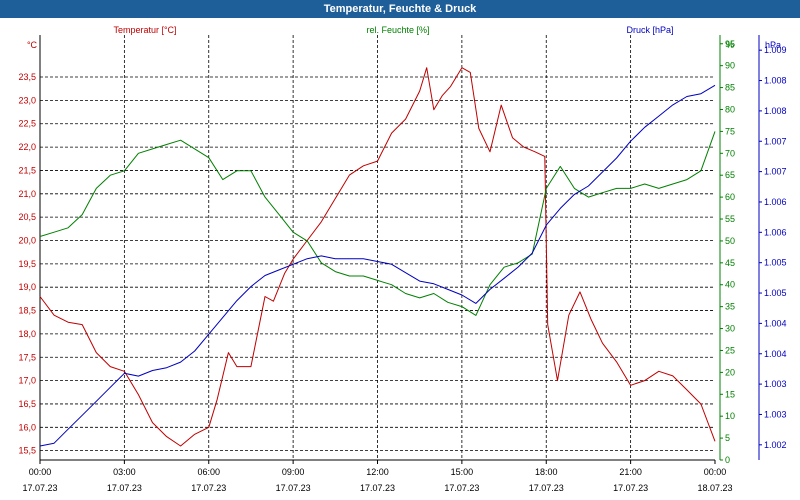 This screenshot has height=500, width=800. Describe the element at coordinates (27, 381) in the screenshot. I see `temp-tick-label: 17,0` at that location.